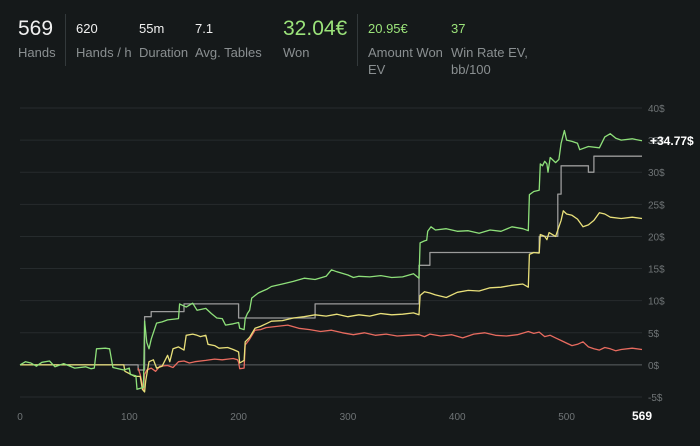  Describe the element at coordinates (377, 69) in the screenshot. I see `stat-amount-won-ev-label-2: EV` at that location.